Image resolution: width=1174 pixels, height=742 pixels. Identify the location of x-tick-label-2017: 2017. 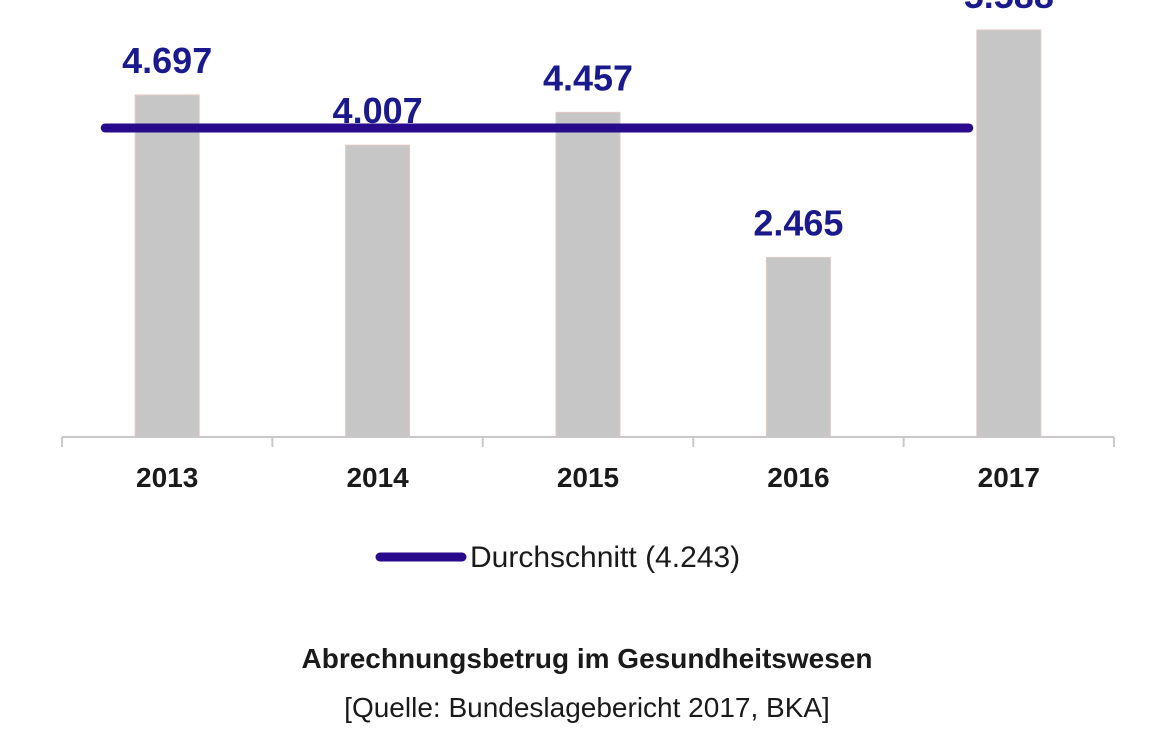
(1009, 477).